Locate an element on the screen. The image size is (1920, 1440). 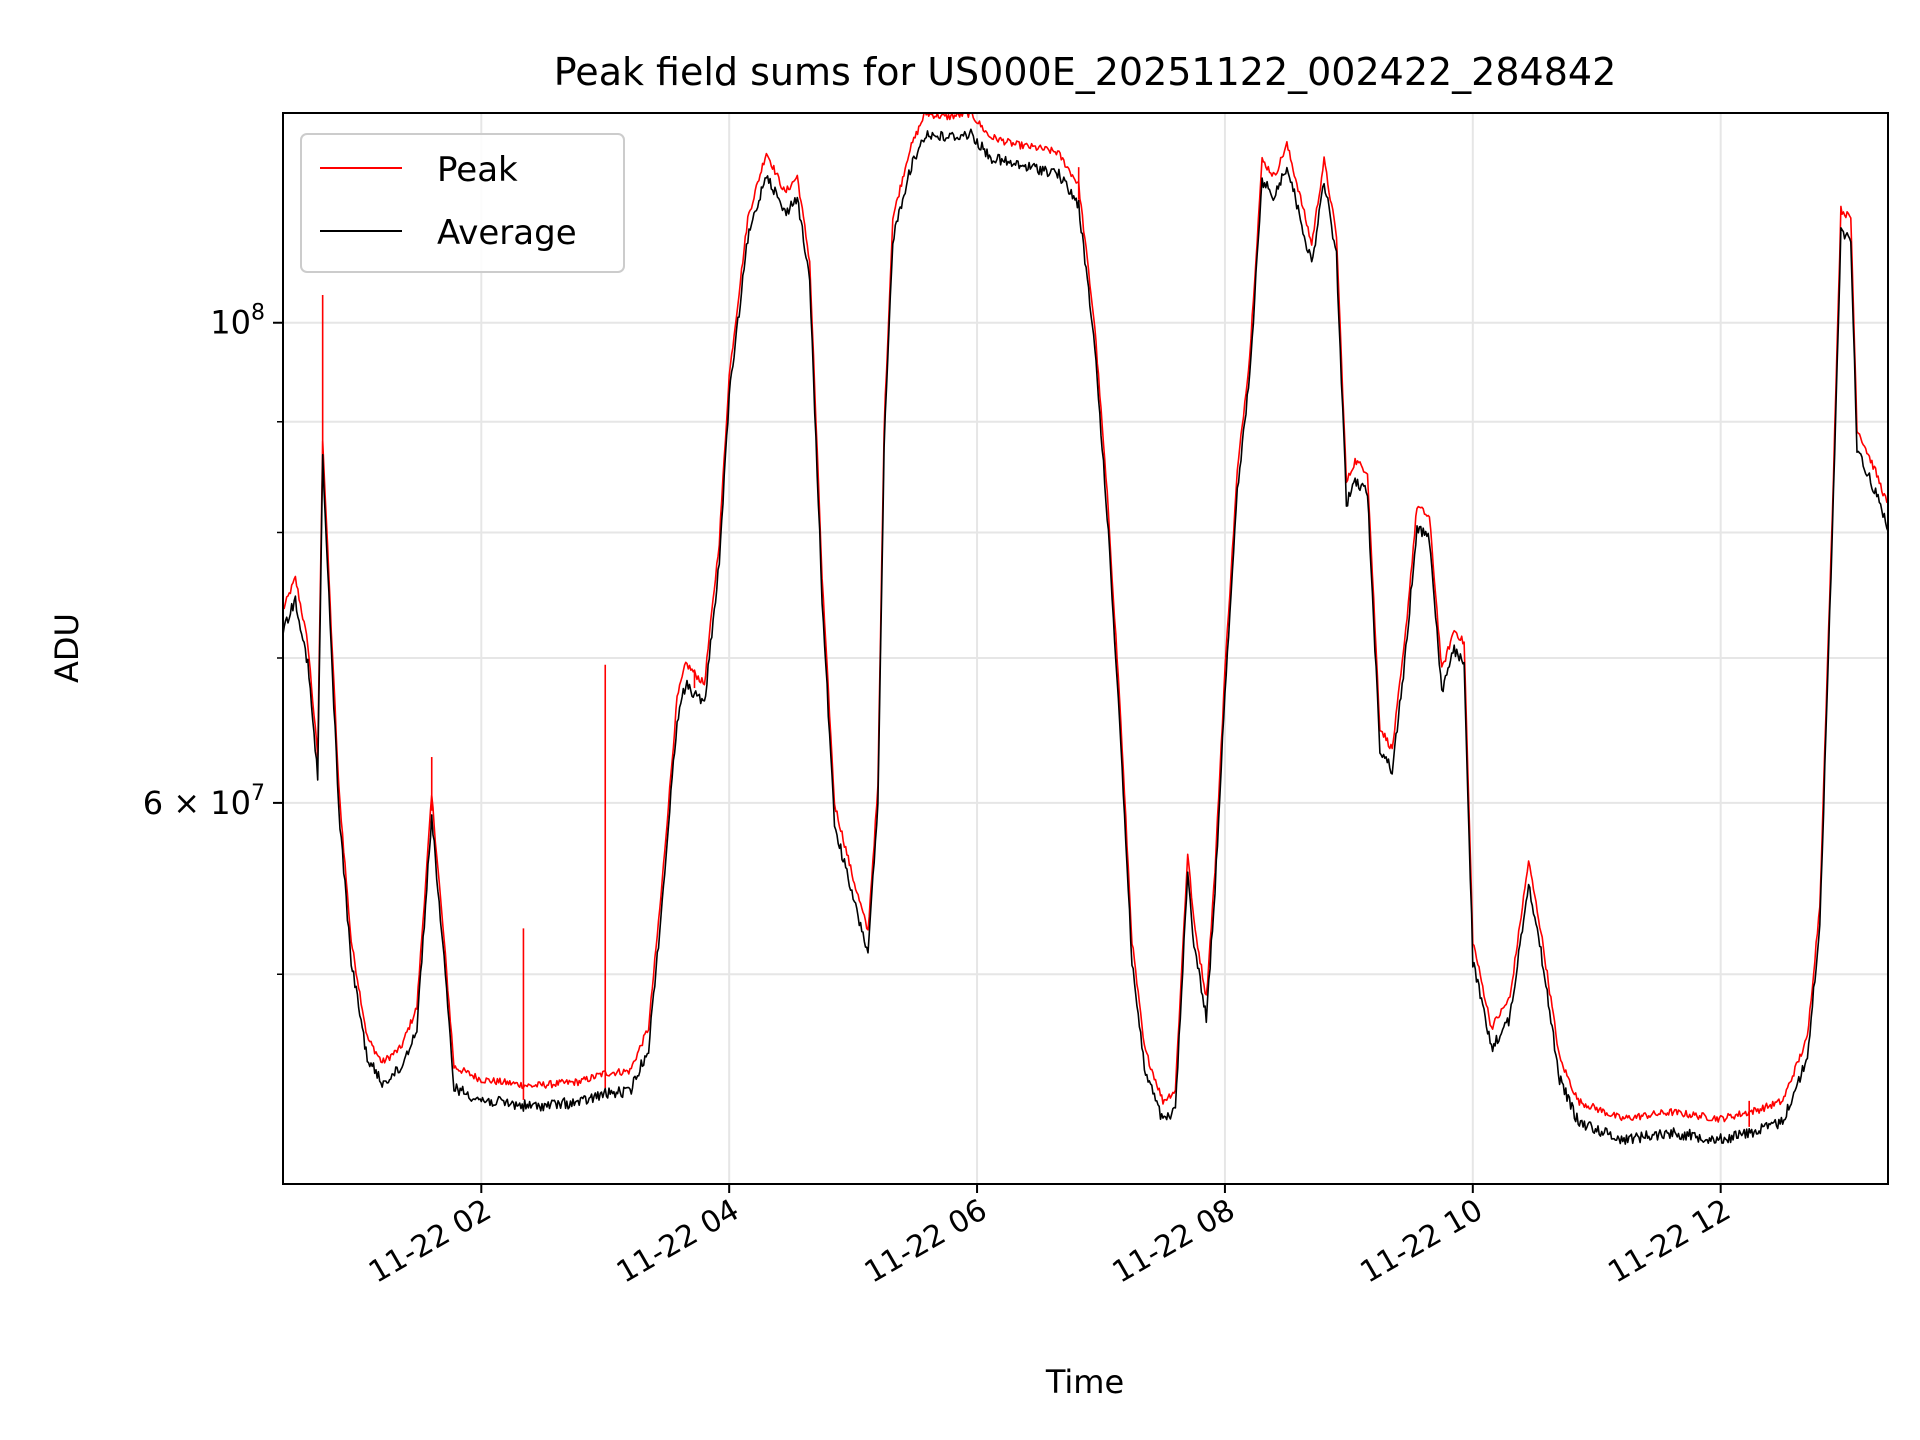
y-tick-label-exponent: 8 is located at coordinates (258, 313).